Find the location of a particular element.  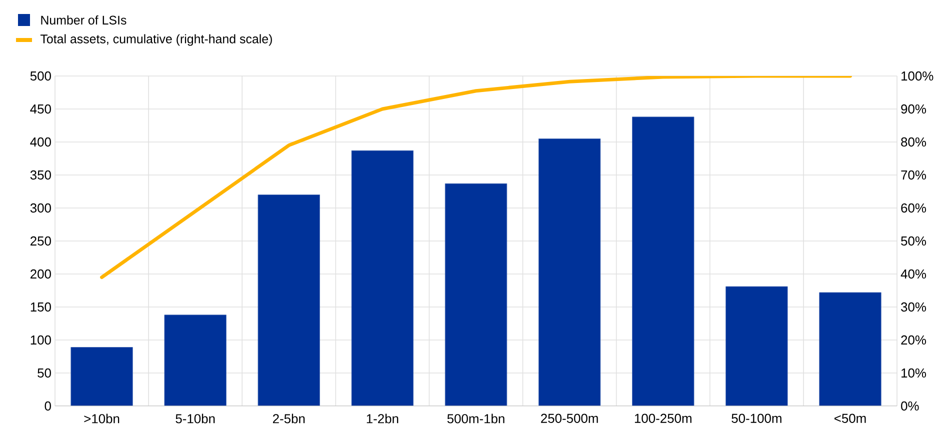

y2-tick-label: 80% is located at coordinates (913, 142).